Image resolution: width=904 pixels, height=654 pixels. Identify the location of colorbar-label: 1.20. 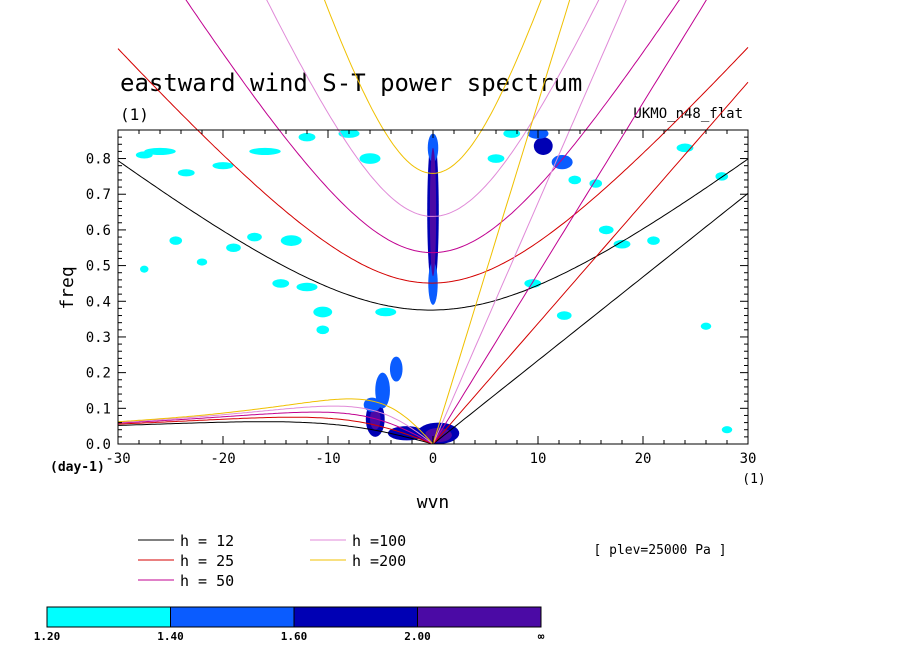
(47, 636).